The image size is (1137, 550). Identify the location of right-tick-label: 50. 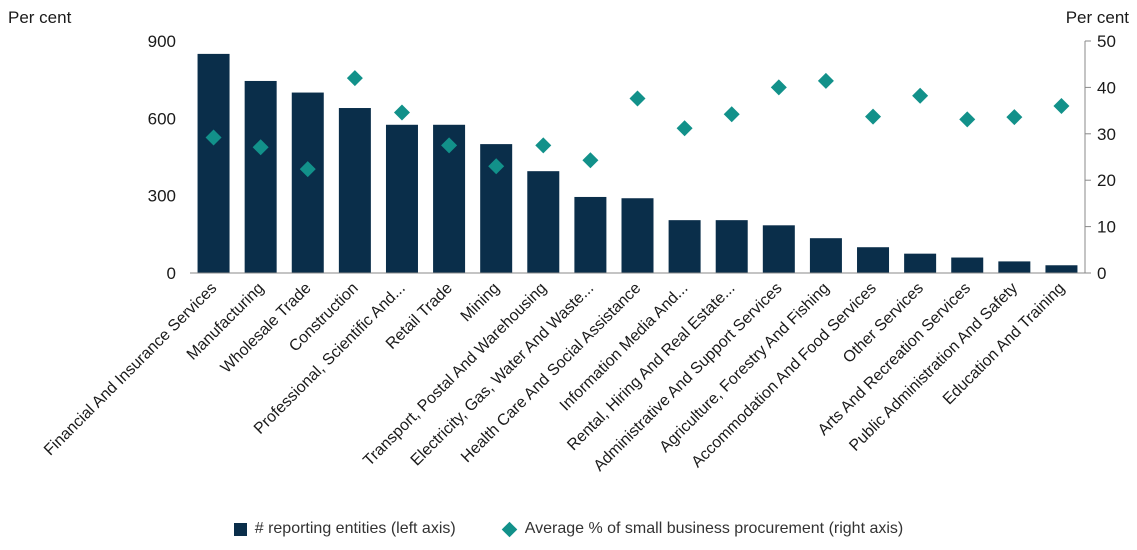
(1106, 41).